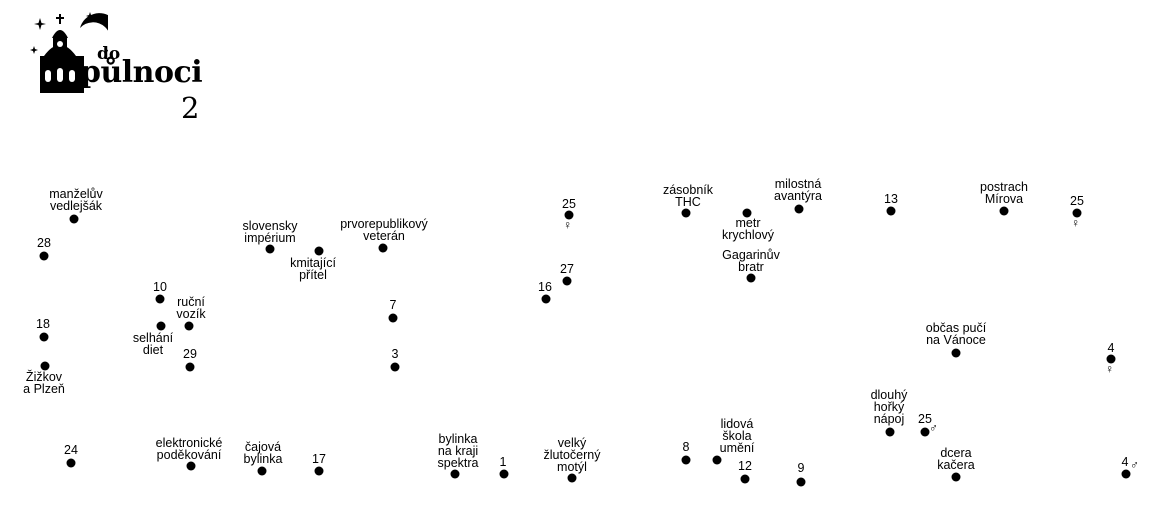 The height and width of the screenshot is (520, 1159). What do you see at coordinates (141, 72) in the screenshot?
I see `logo-word-pulnoci: půlnoci` at bounding box center [141, 72].